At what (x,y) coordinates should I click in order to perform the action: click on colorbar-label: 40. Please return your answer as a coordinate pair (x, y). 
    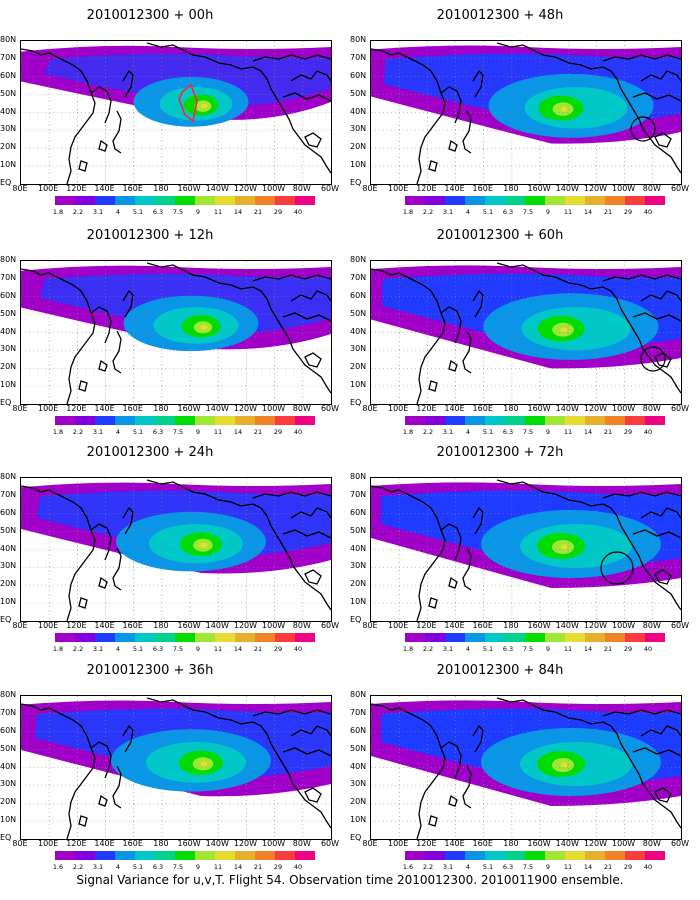
    Looking at the image, I should click on (648, 649).